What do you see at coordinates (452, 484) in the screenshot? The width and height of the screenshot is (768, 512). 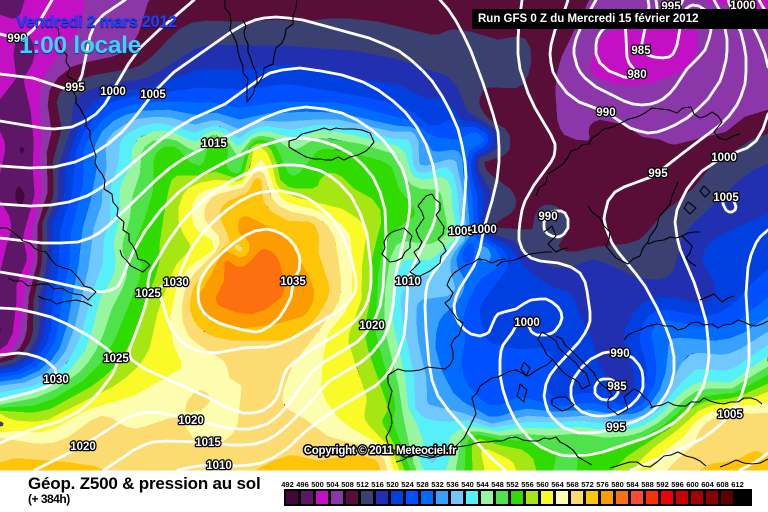 I see `svg-text: 536` at bounding box center [452, 484].